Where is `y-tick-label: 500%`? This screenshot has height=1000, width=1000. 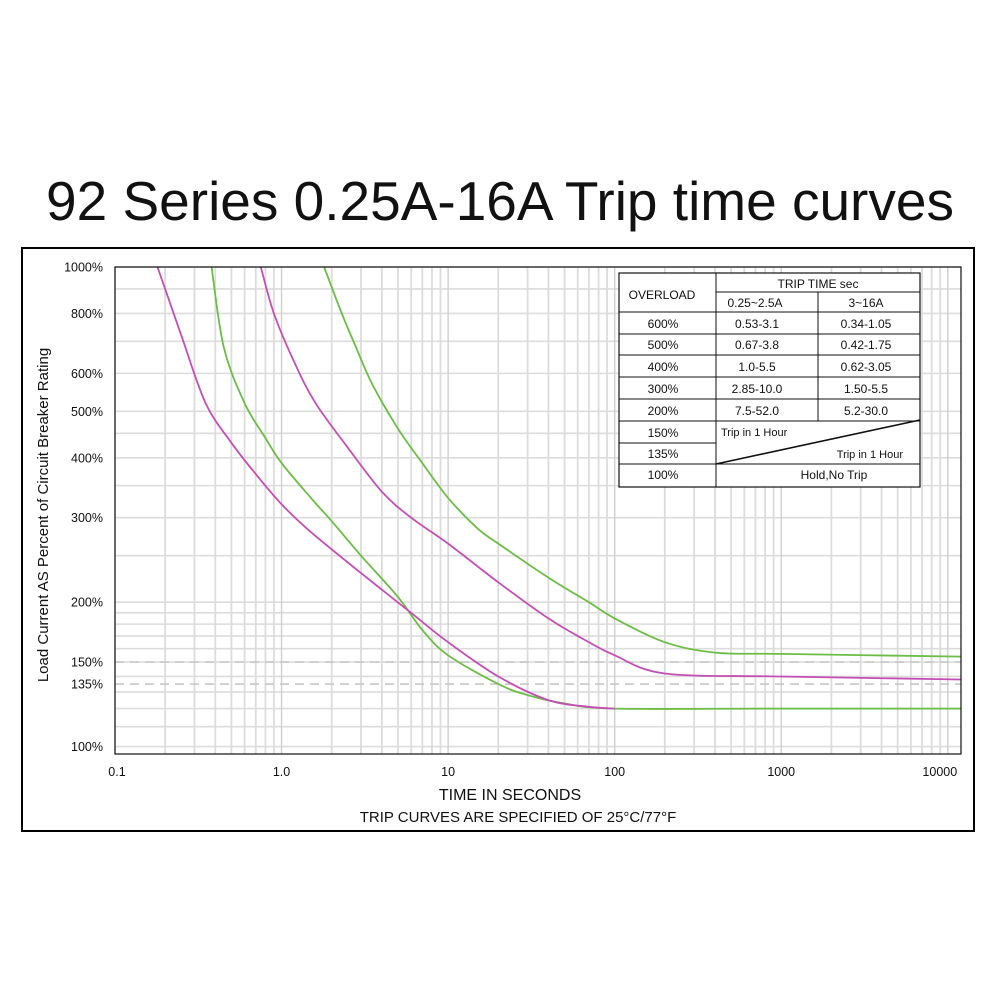
y-tick-label: 500% is located at coordinates (87, 412).